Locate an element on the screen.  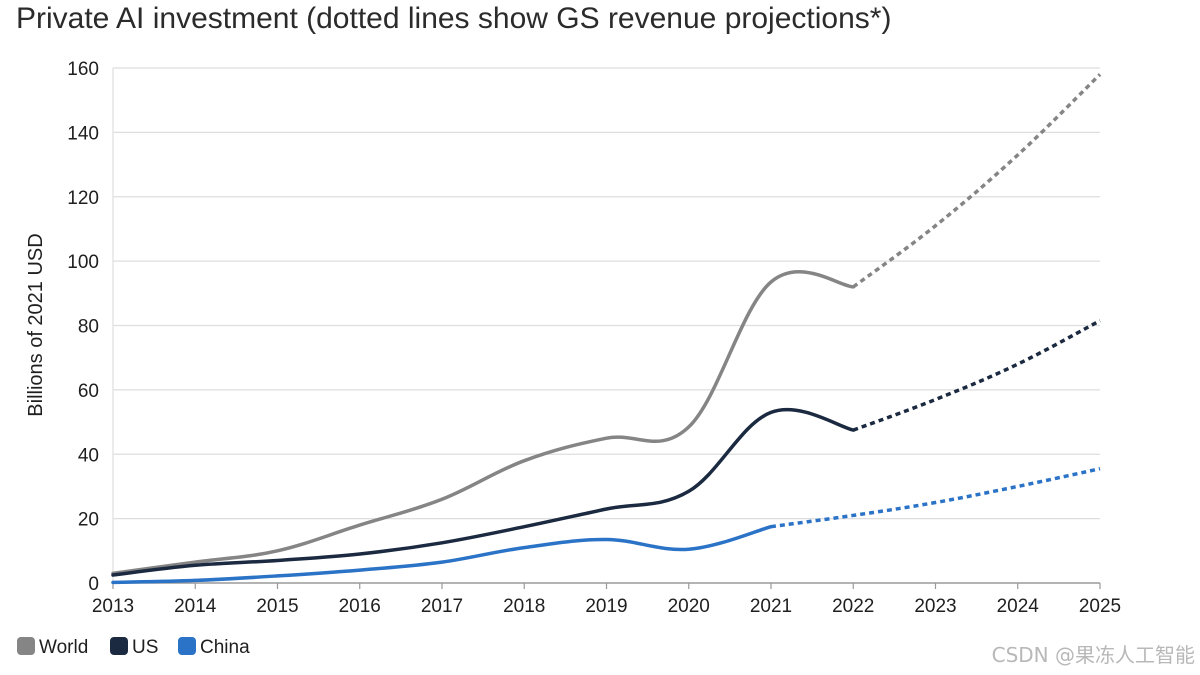
y-tick-label: 0 is located at coordinates (93, 584).